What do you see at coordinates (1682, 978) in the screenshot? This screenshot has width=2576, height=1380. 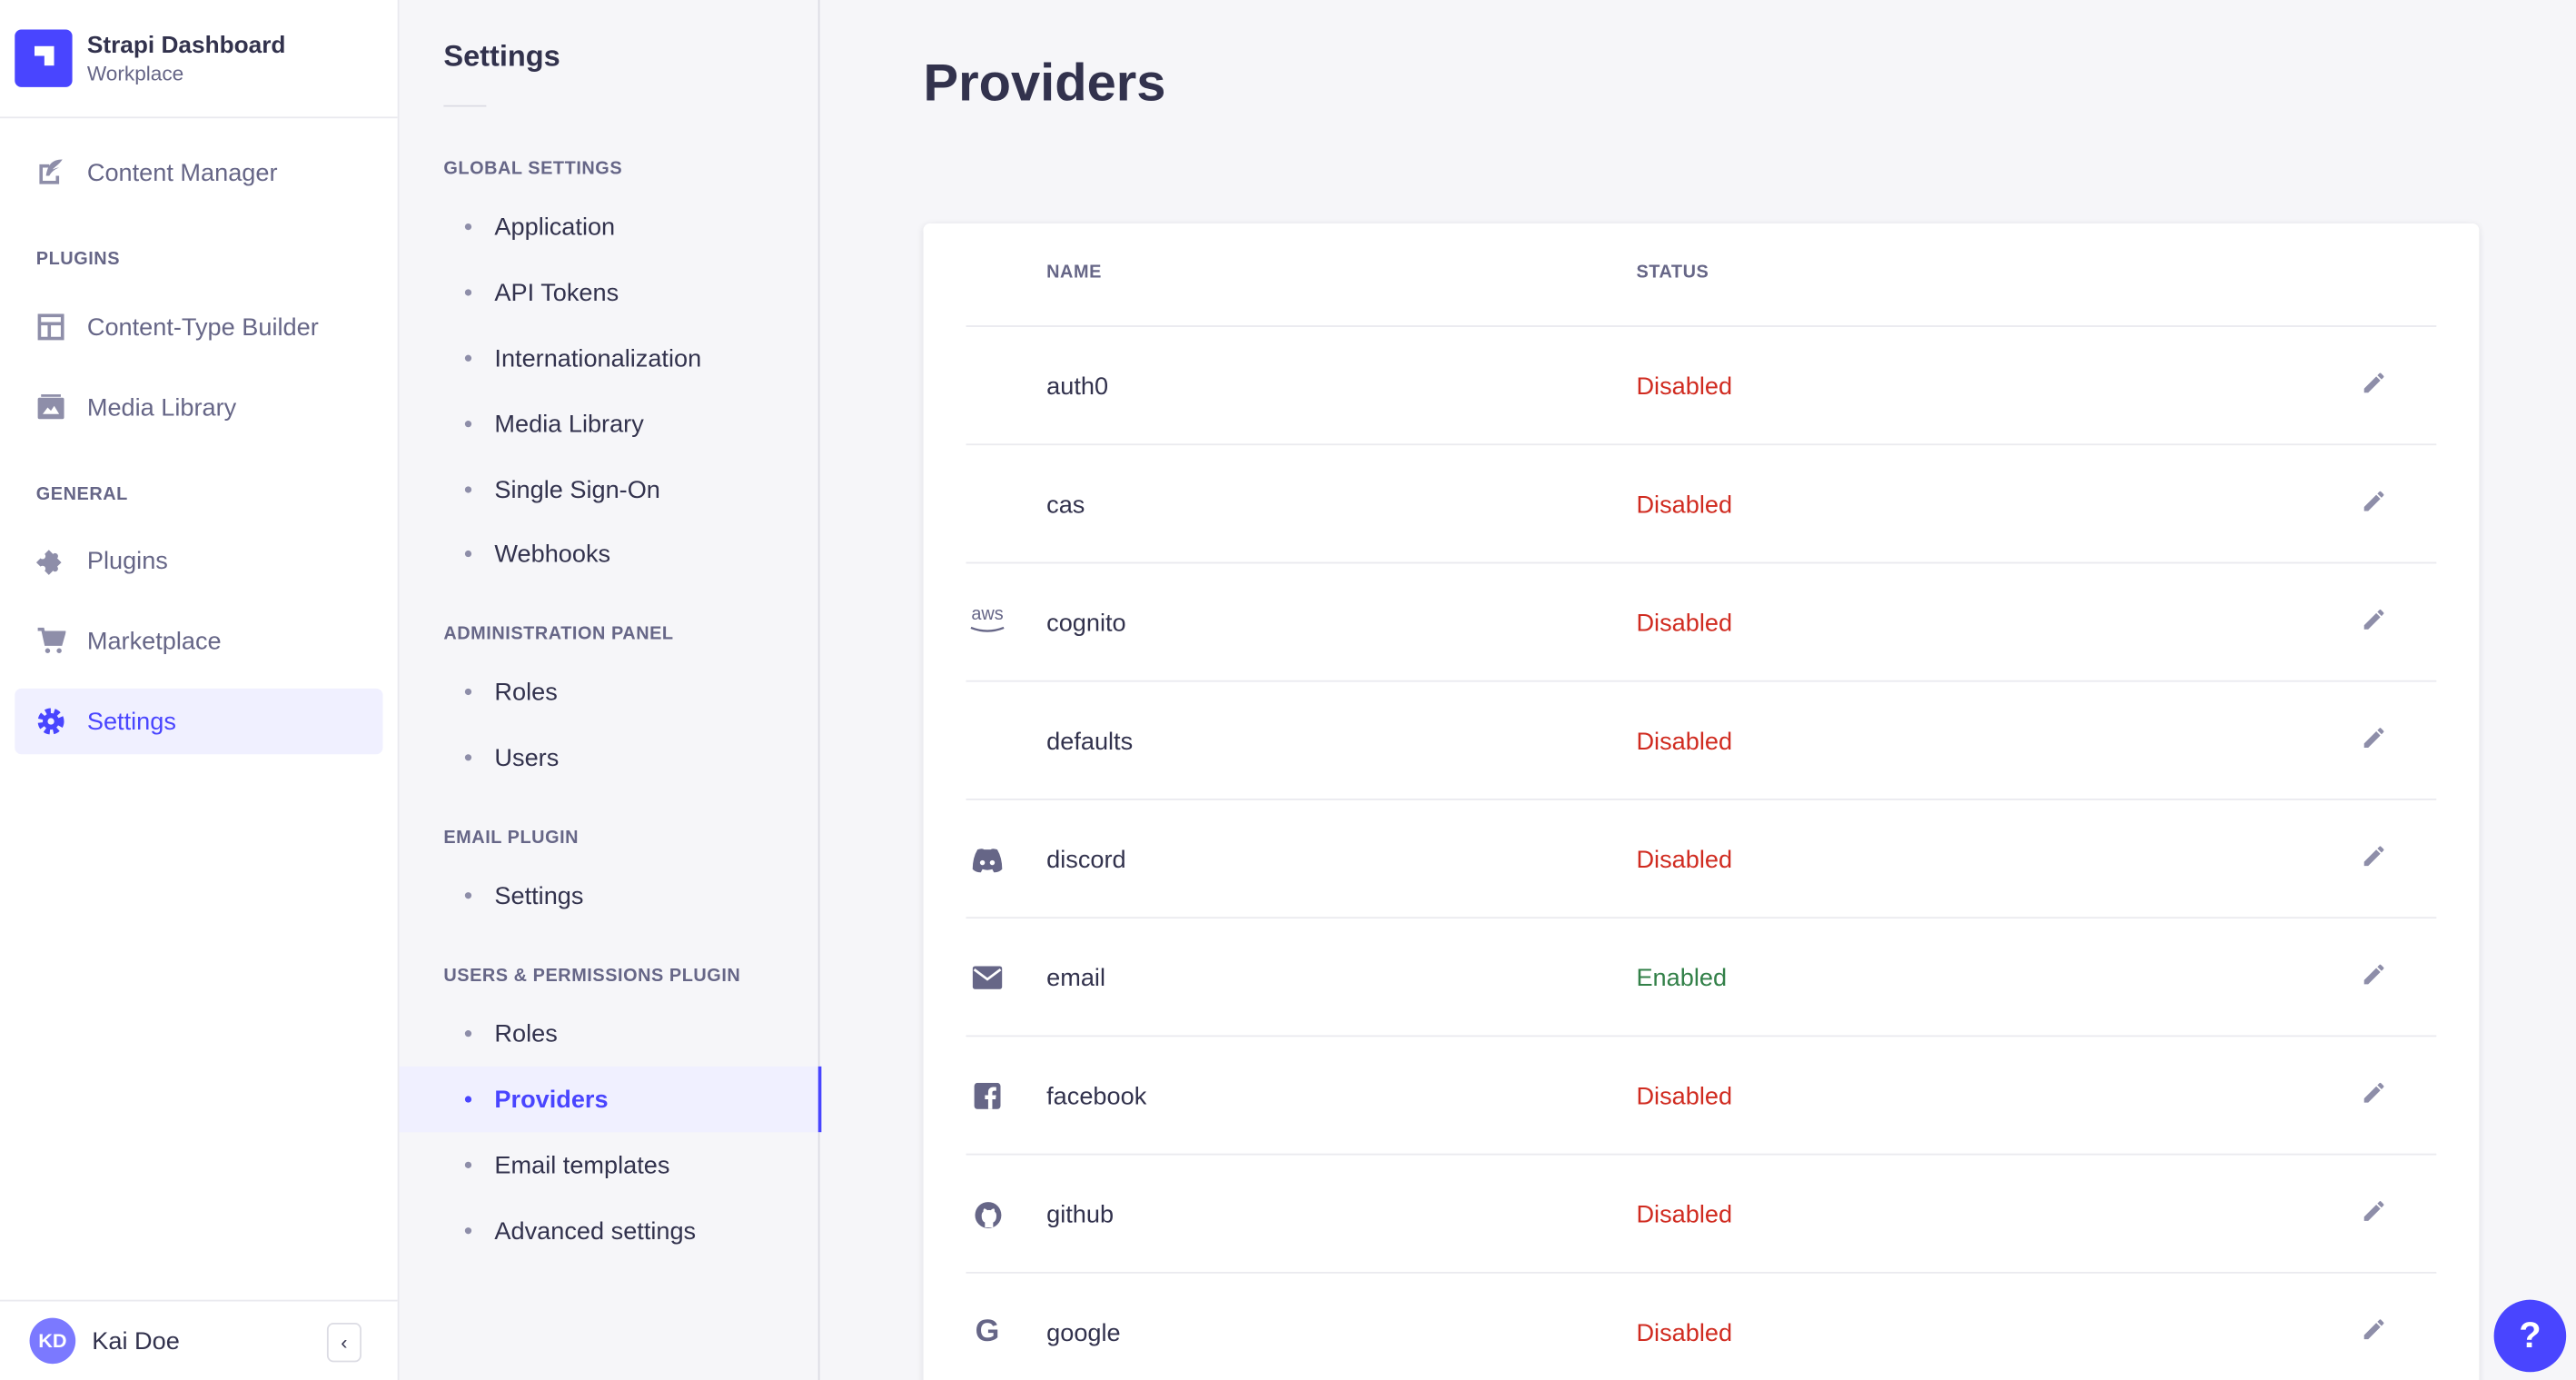 I see `status-badge: Enabled` at bounding box center [1682, 978].